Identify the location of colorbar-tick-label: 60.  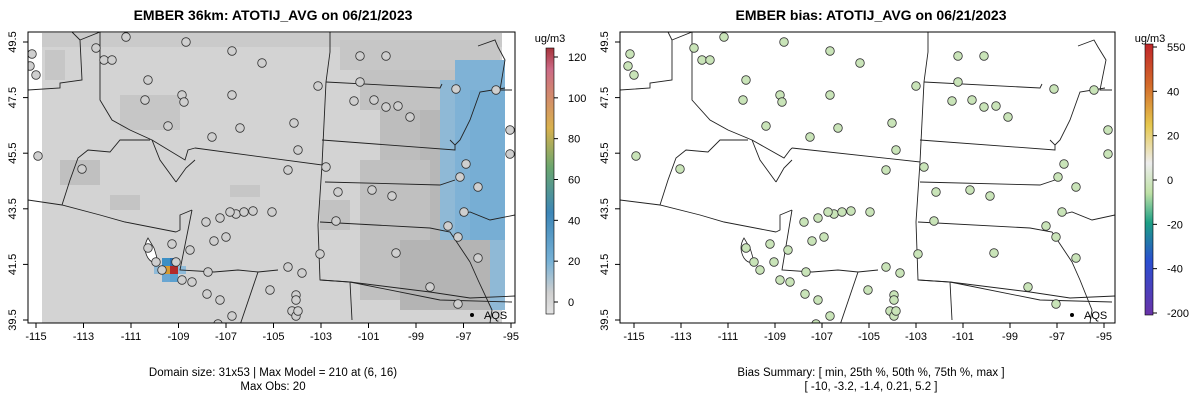
(574, 181).